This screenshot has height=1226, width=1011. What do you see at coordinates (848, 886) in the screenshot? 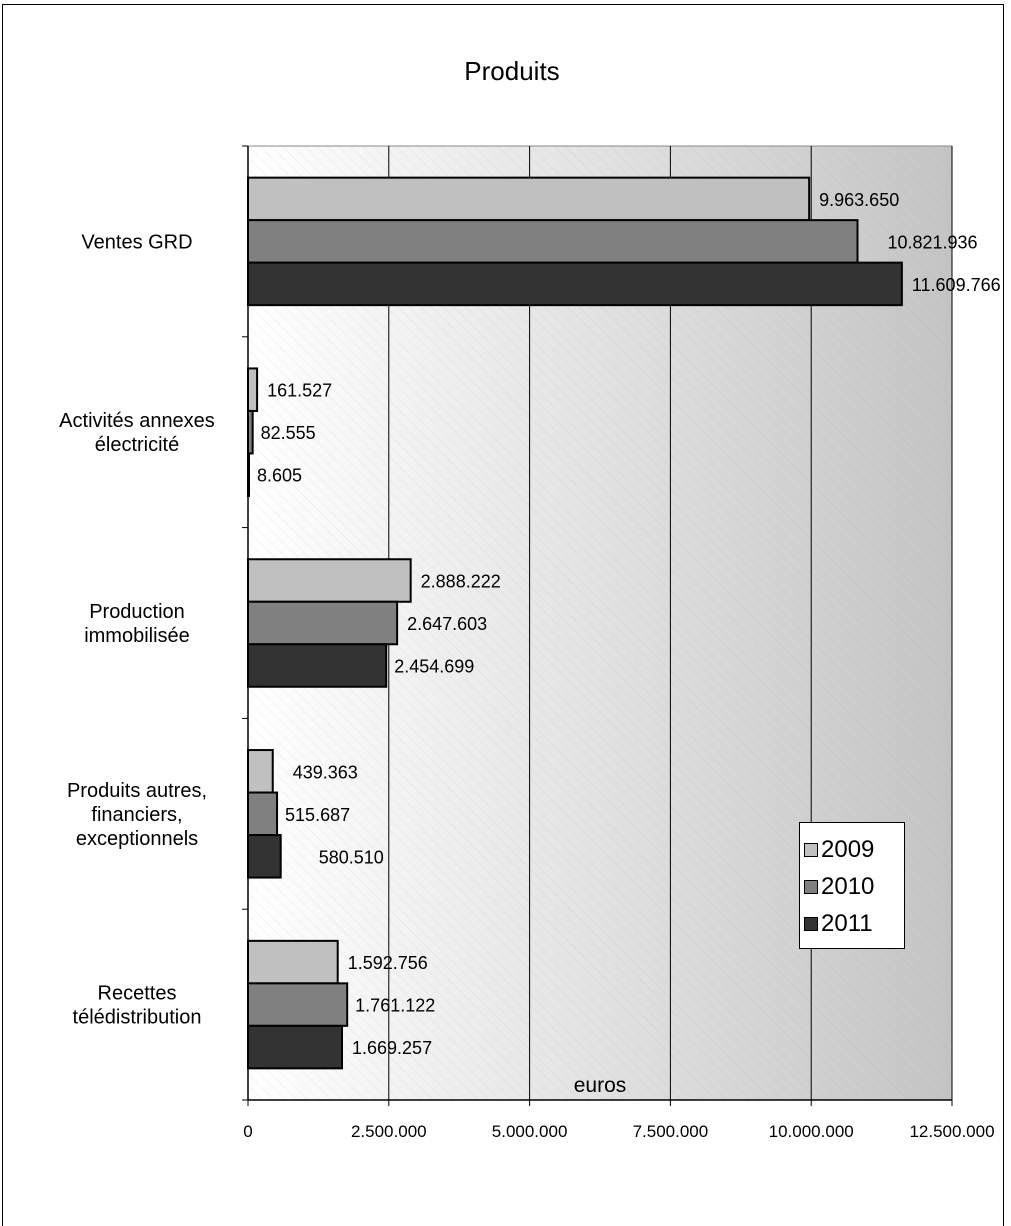
I see `legend-label: 2010` at bounding box center [848, 886].